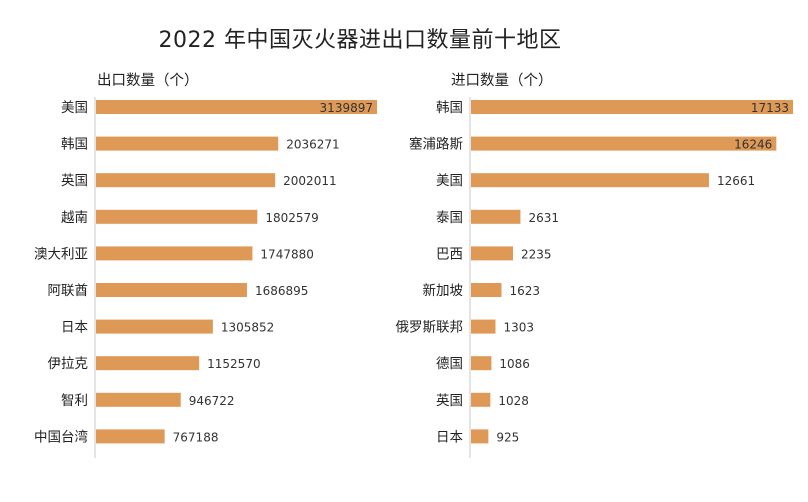  I want to click on data-label: 925, so click(507, 437).